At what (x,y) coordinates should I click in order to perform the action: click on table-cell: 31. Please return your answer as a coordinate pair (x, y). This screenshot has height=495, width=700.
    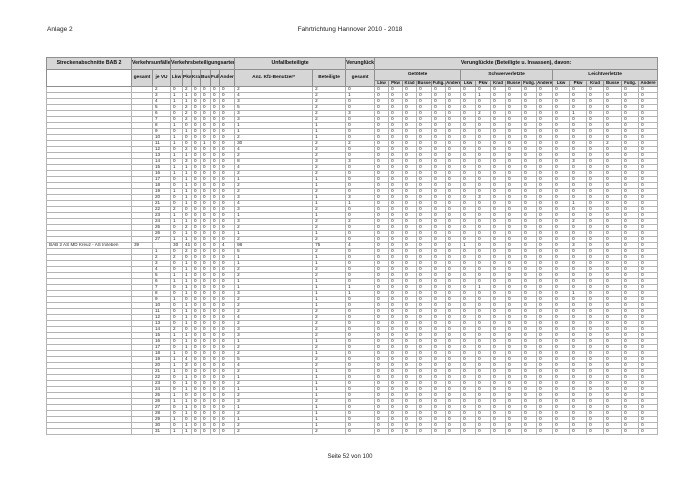
    Looking at the image, I should click on (161, 431).